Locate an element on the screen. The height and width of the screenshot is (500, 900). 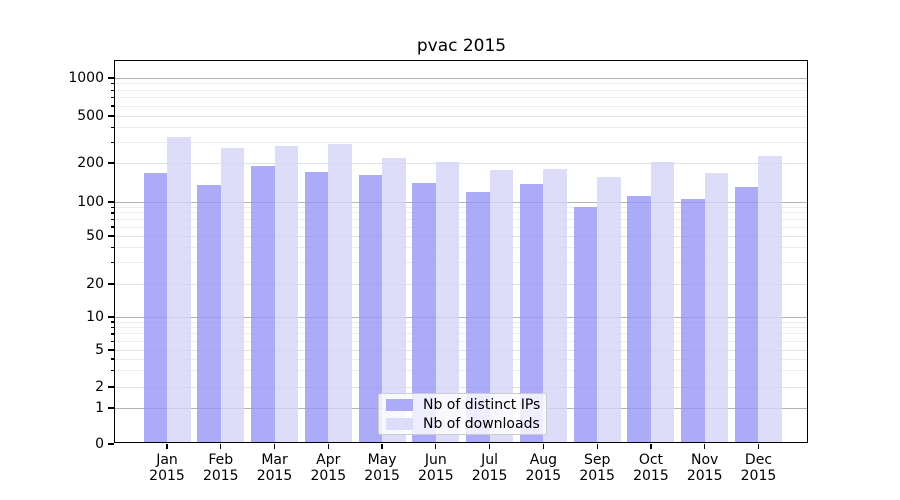
bar-distinct-ips-sep is located at coordinates (585, 325).